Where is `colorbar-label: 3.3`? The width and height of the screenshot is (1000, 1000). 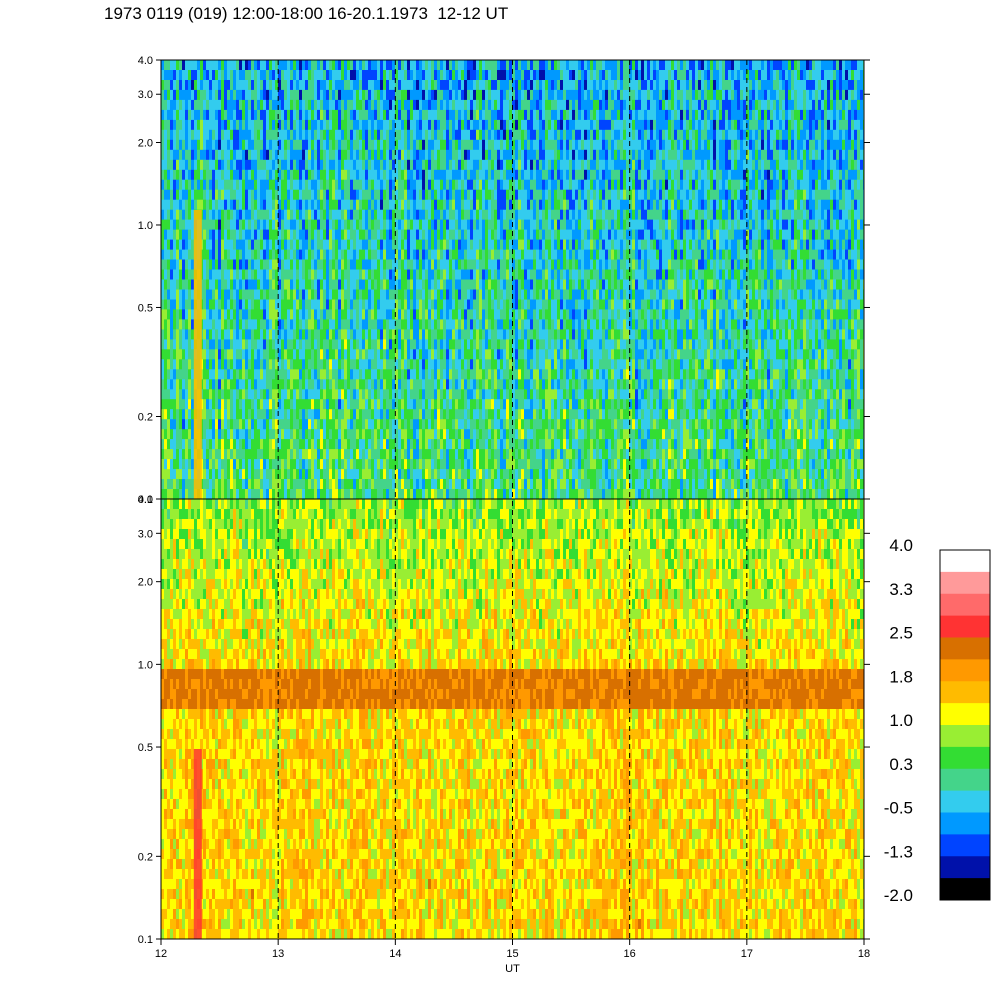
colorbar-label: 3.3 is located at coordinates (901, 589).